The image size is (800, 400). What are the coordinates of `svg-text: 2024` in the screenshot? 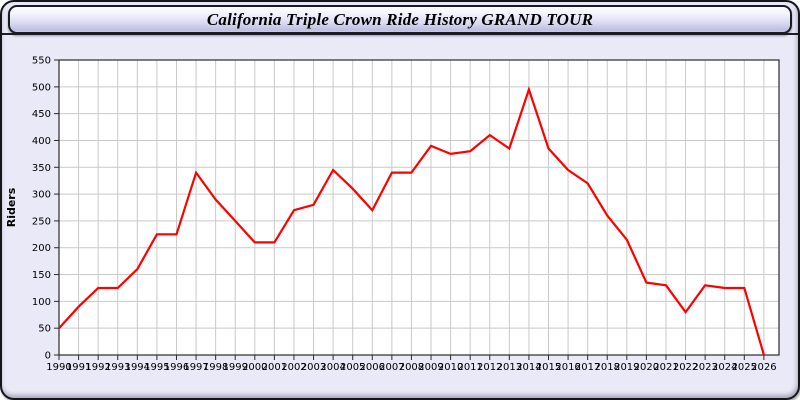 It's located at (724, 367).